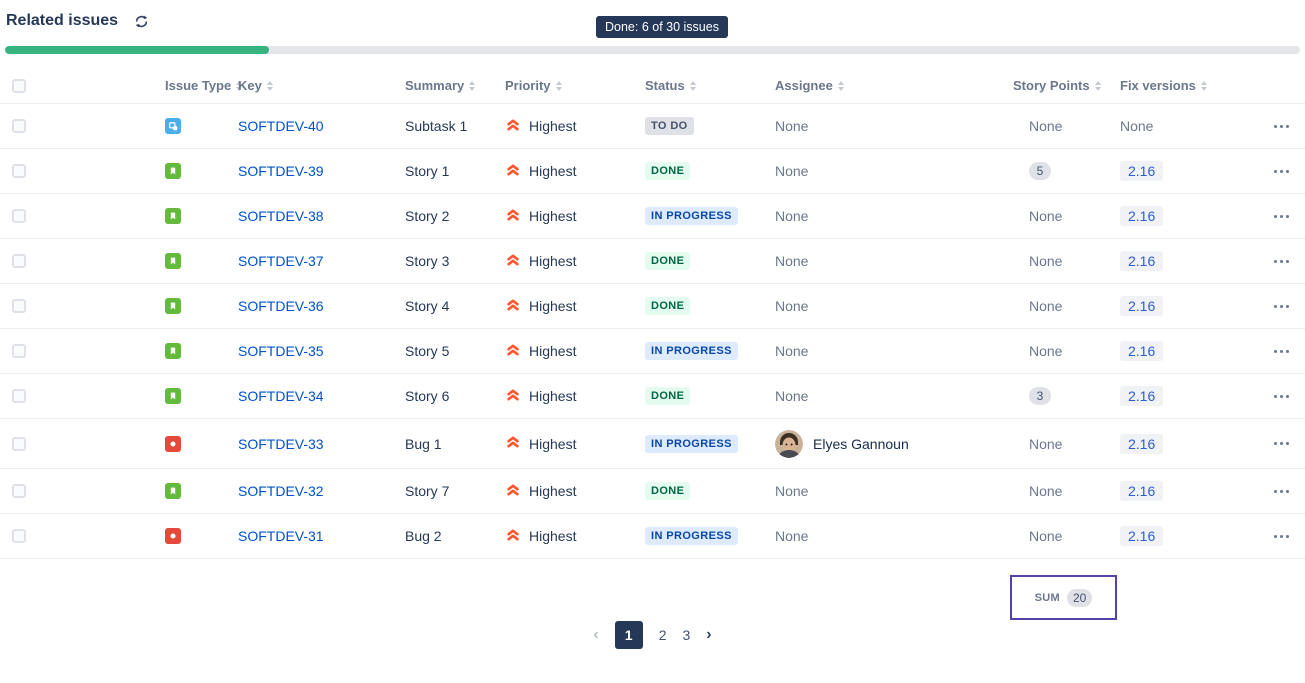 The height and width of the screenshot is (683, 1305). I want to click on issue-key-link: SOFTDEV-31, so click(281, 536).